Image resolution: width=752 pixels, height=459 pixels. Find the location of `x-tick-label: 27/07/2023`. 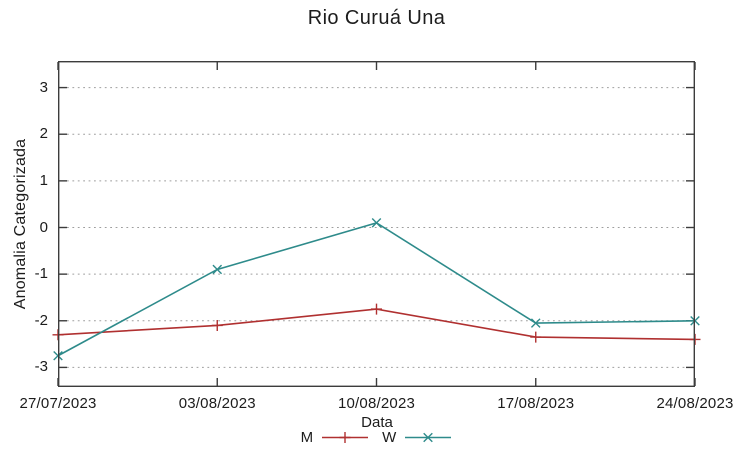

x-tick-label: 27/07/2023 is located at coordinates (58, 403).